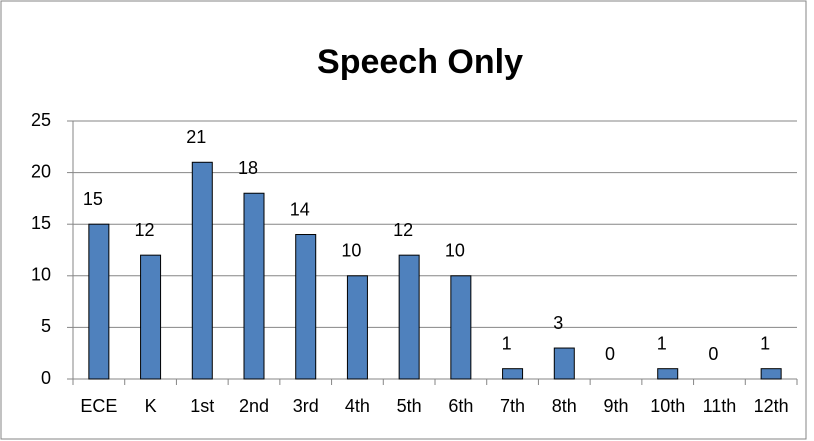 This screenshot has width=814, height=441. What do you see at coordinates (41, 275) in the screenshot?
I see `y-tick-label: 10` at bounding box center [41, 275].